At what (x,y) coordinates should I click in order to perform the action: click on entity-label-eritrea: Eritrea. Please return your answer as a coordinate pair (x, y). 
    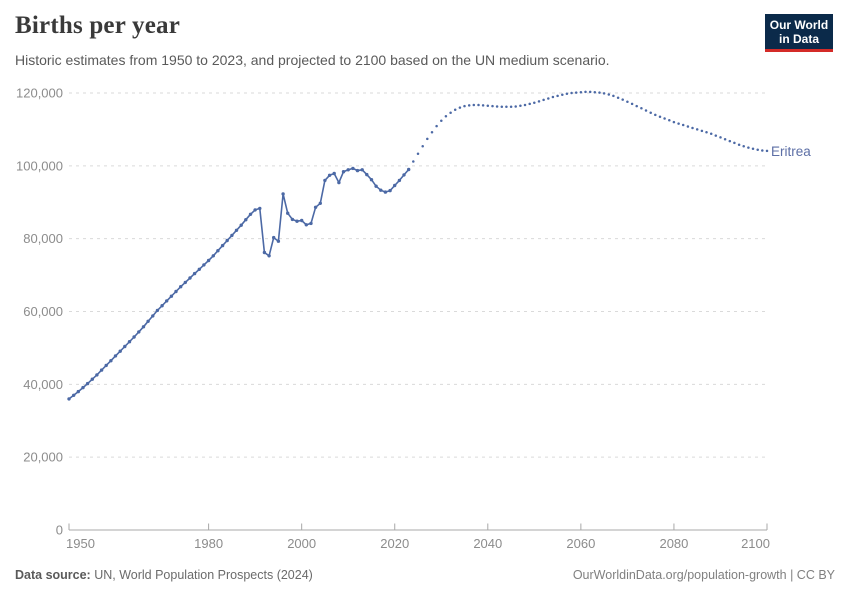
    Looking at the image, I should click on (791, 151).